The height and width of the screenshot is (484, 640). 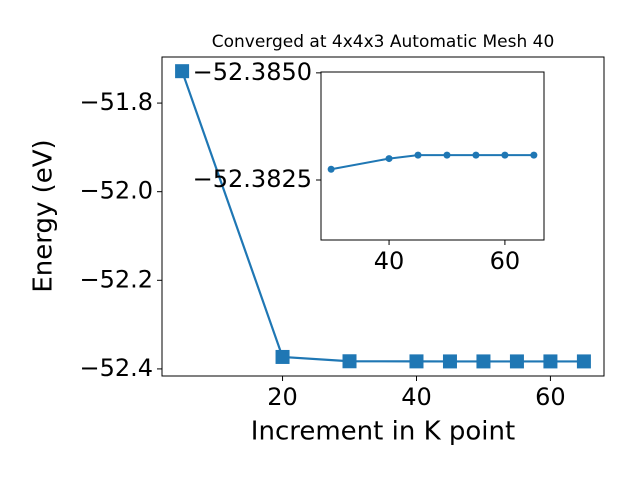 I want to click on y-tick-label: −52.3850, so click(x=252, y=72).